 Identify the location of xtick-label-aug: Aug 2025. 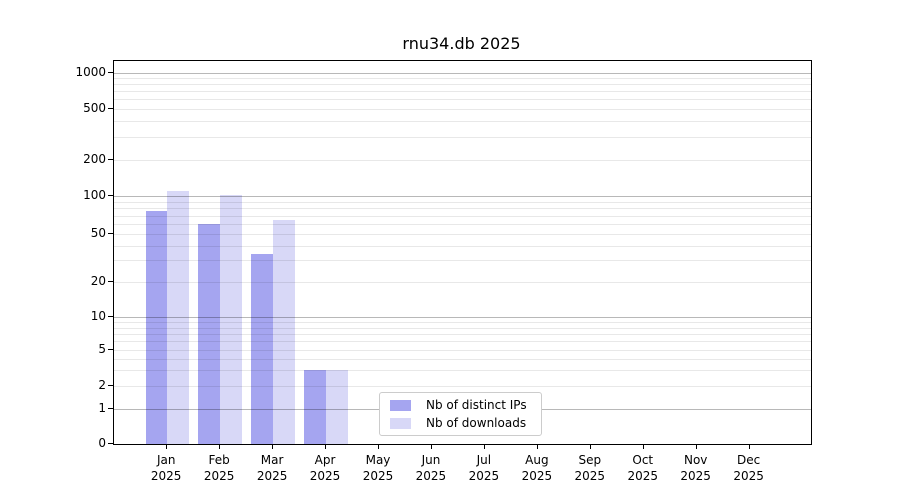
(537, 468).